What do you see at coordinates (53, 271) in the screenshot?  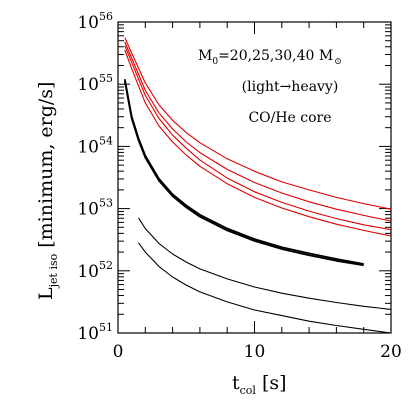 I see `y-axis-label-sub: jet iso` at bounding box center [53, 271].